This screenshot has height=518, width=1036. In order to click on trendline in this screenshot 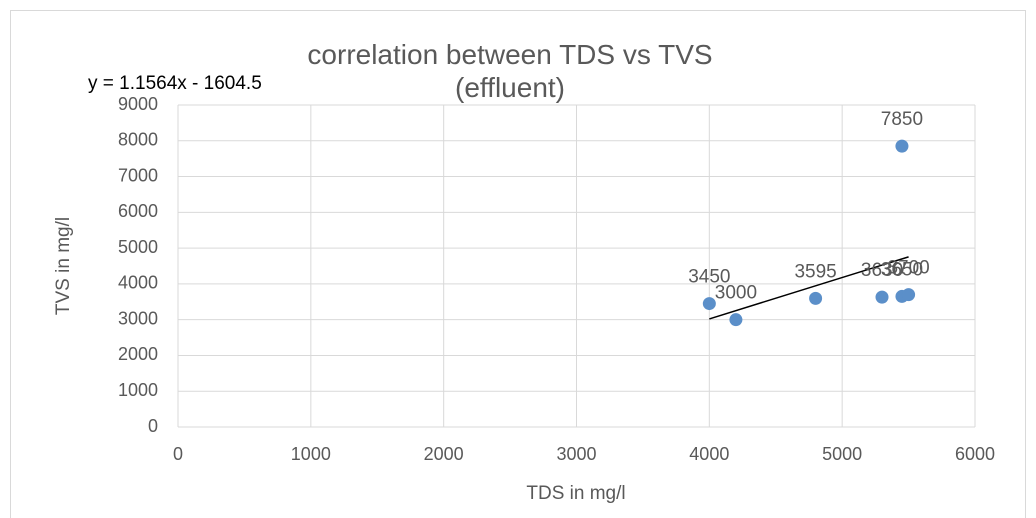, I will do `click(809, 288)`.